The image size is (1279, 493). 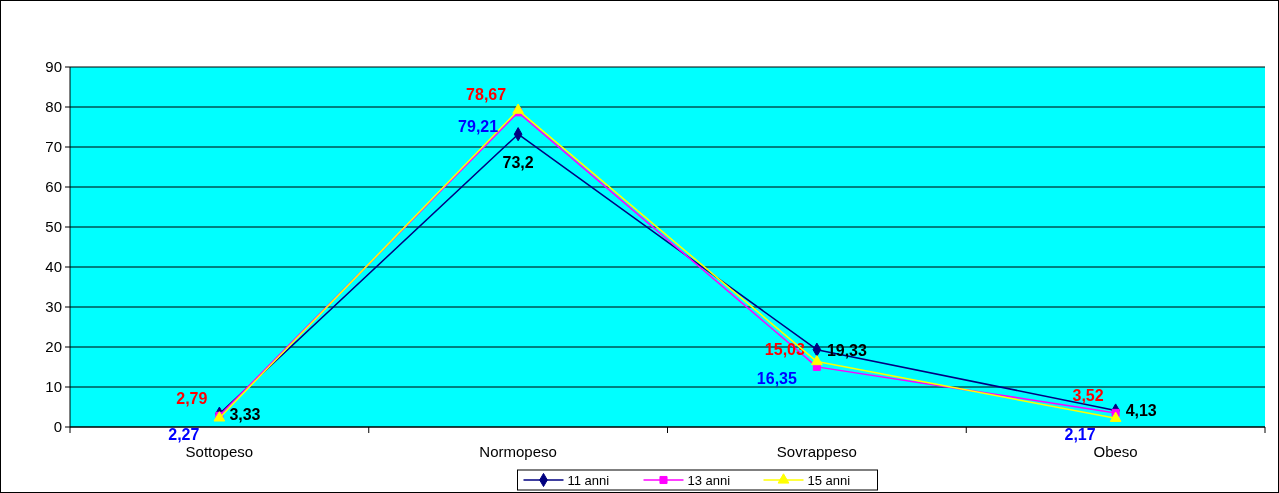 What do you see at coordinates (184, 434) in the screenshot?
I see `data-label: 2,27` at bounding box center [184, 434].